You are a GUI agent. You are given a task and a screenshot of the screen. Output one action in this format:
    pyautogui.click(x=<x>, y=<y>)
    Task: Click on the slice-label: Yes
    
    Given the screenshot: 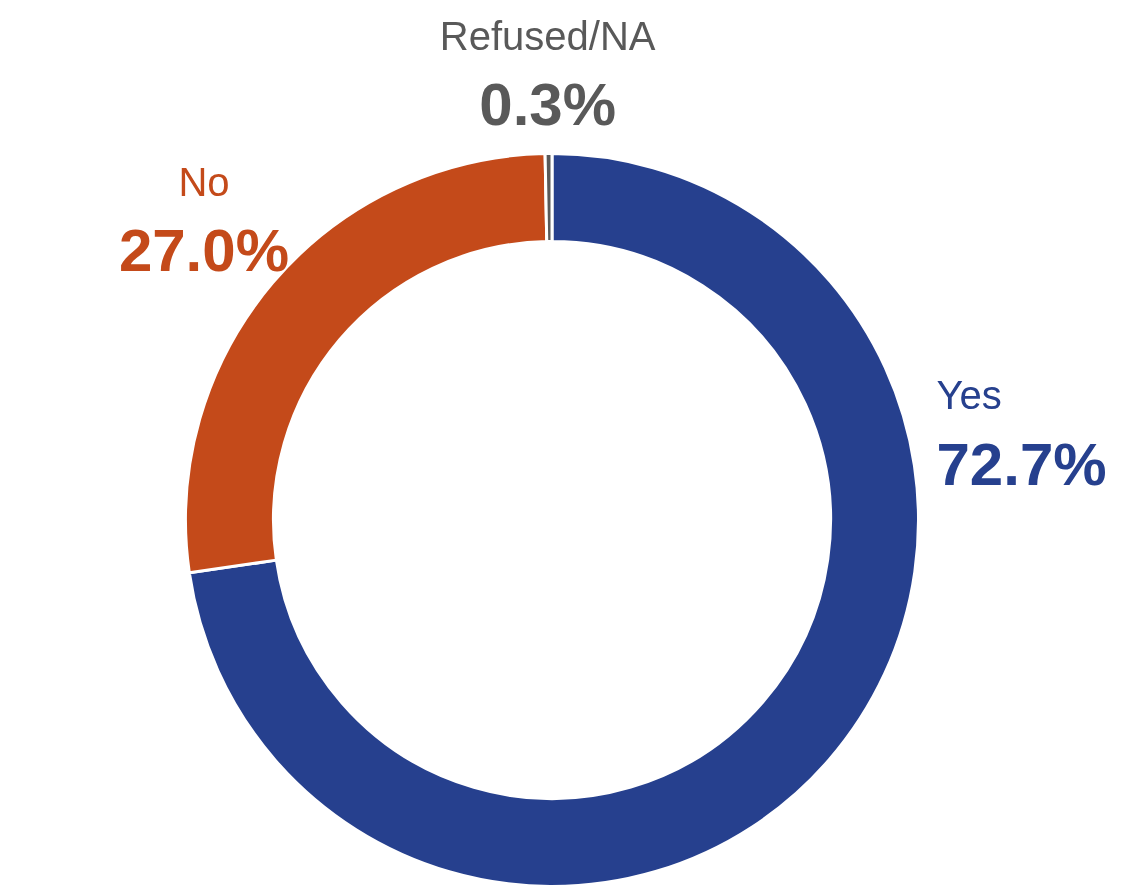 What is the action you would take?
    pyautogui.click(x=969, y=395)
    